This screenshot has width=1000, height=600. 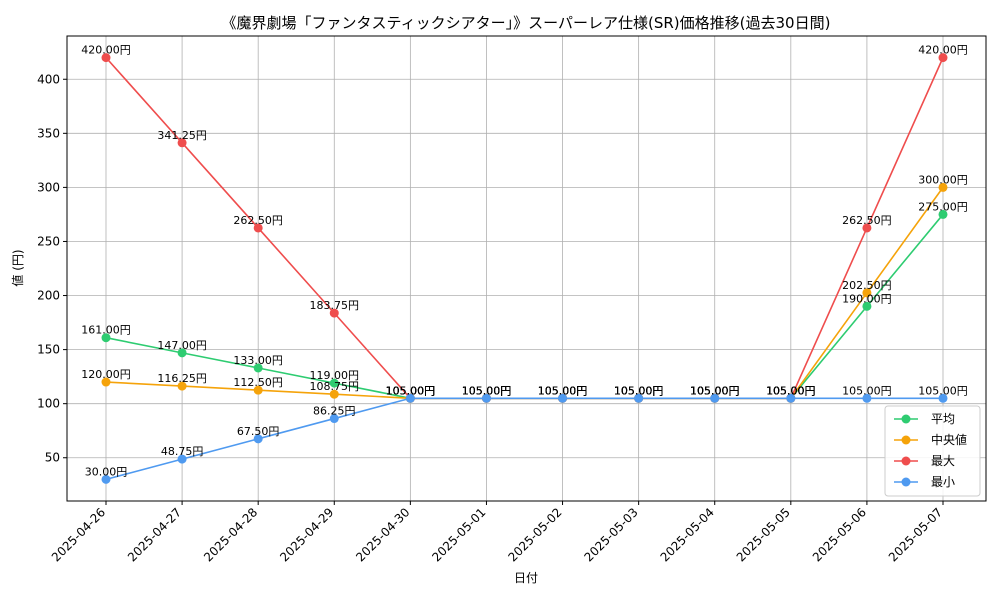 I want to click on legend-item: 最大, so click(x=924, y=461).